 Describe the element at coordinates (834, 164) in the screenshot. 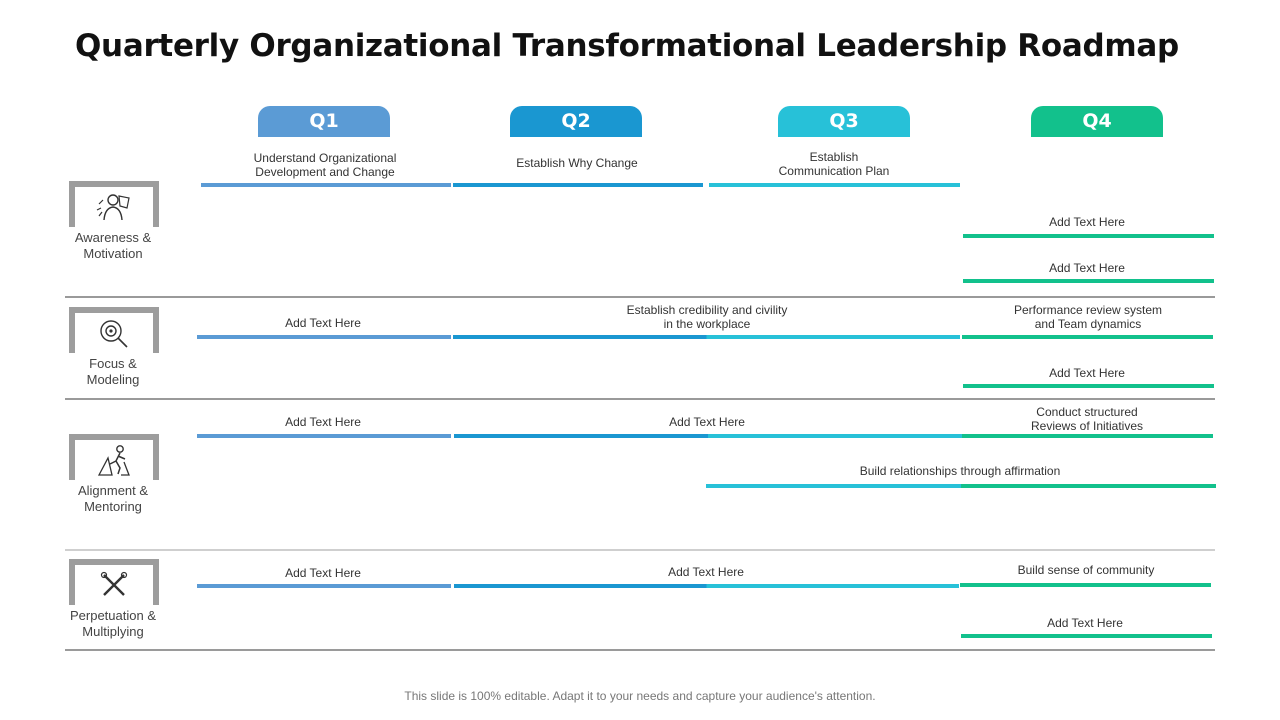

I see `task-label: Establish Communication Plan` at that location.